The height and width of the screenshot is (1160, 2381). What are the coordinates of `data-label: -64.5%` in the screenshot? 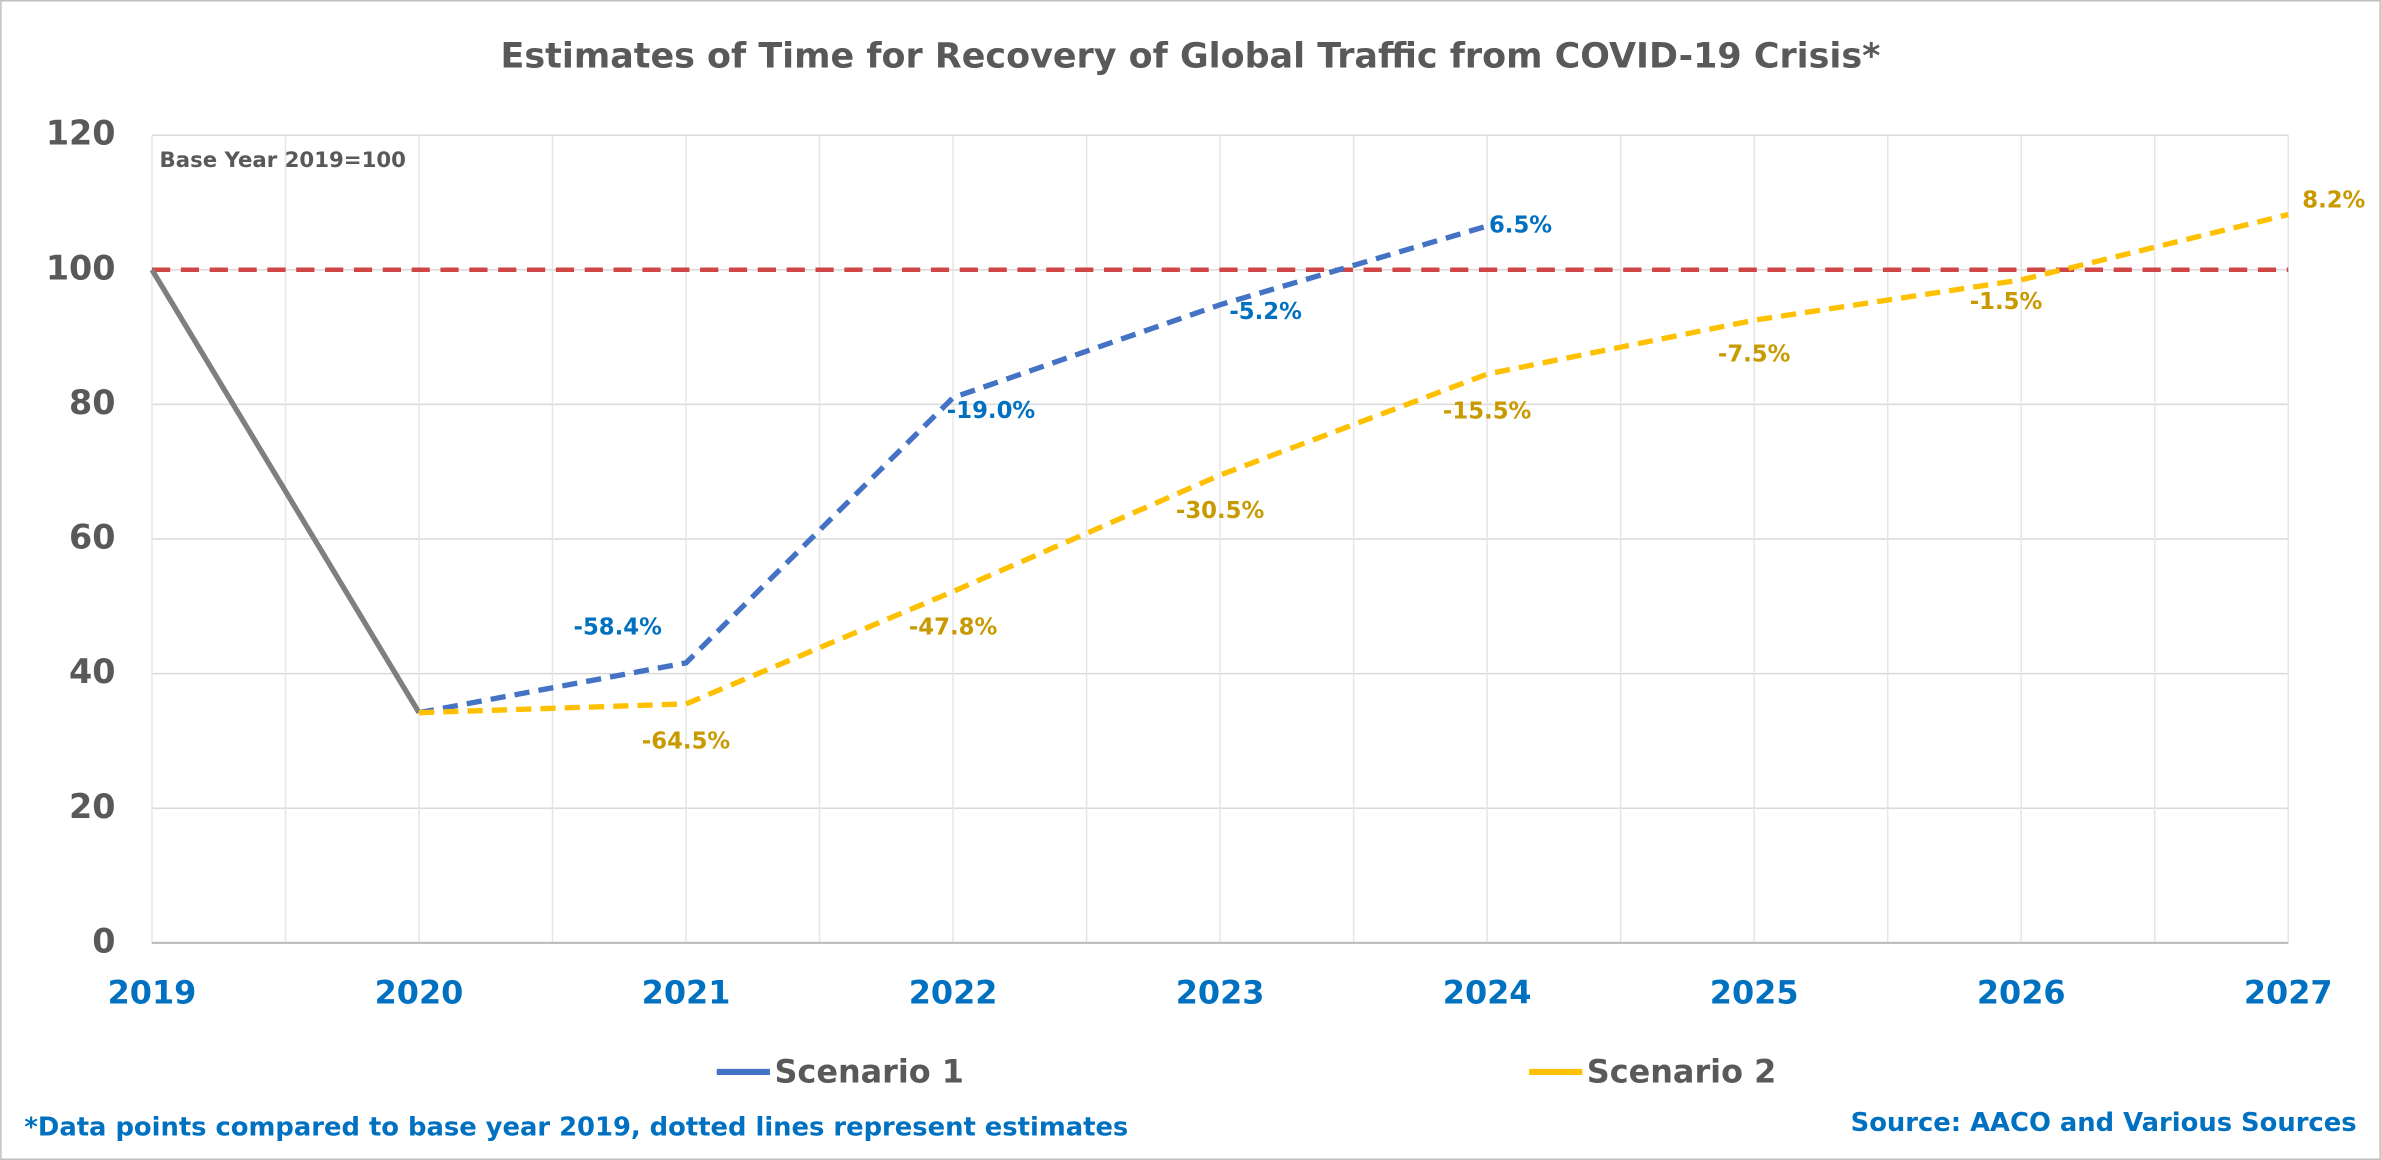 It's located at (686, 741).